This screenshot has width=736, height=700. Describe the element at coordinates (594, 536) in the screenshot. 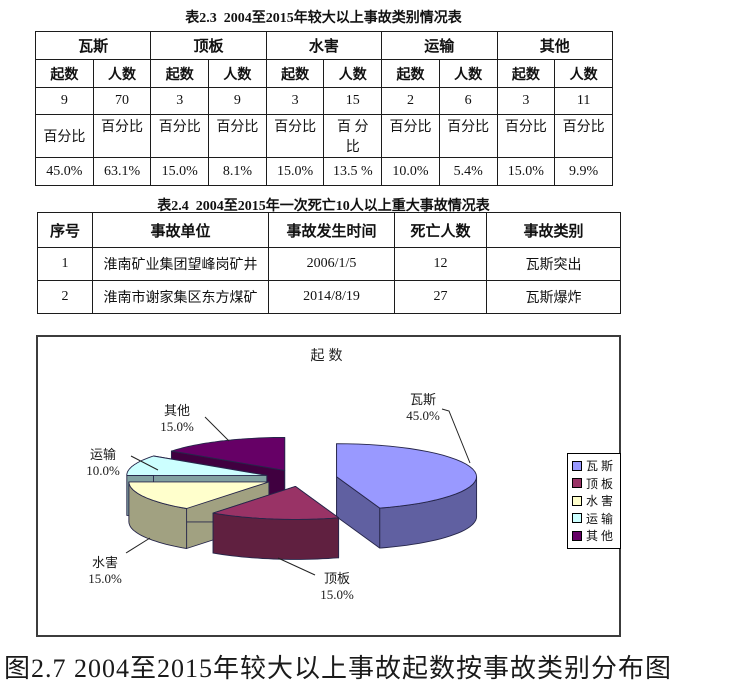

I see `legend-item-4: 其他` at that location.